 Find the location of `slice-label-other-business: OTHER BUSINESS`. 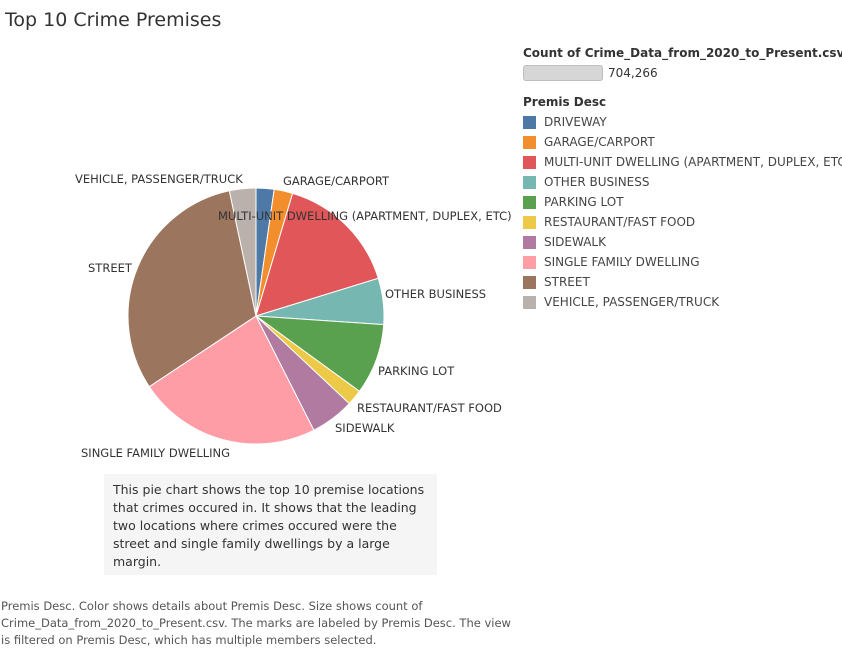

slice-label-other-business: OTHER BUSINESS is located at coordinates (435, 294).